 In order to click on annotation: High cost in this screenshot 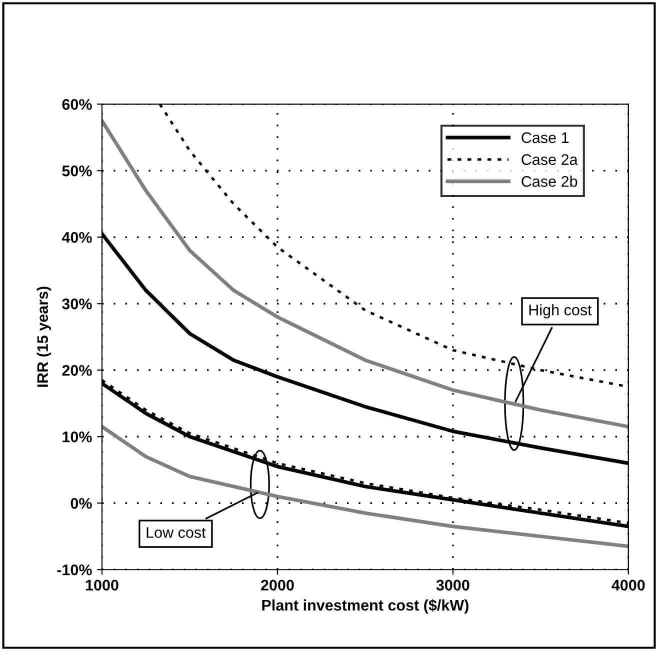, I will do `click(560, 311)`.